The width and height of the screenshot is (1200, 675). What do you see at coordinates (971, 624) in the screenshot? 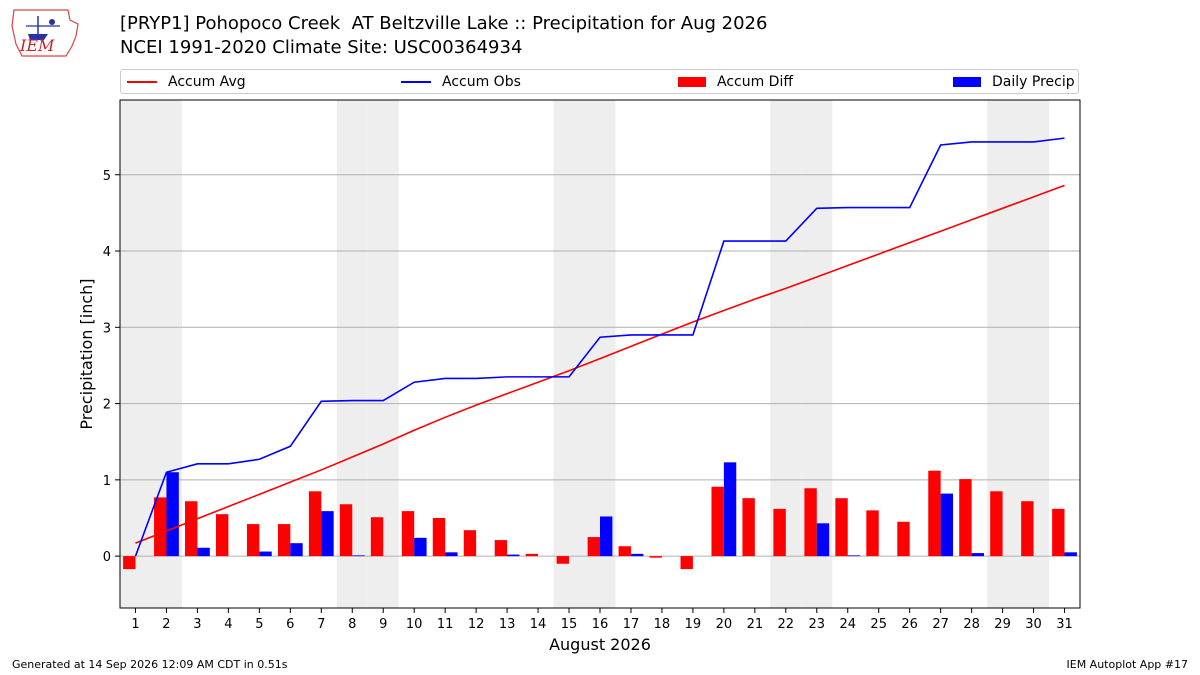
I see `x-tick-label-28: 28` at bounding box center [971, 624].